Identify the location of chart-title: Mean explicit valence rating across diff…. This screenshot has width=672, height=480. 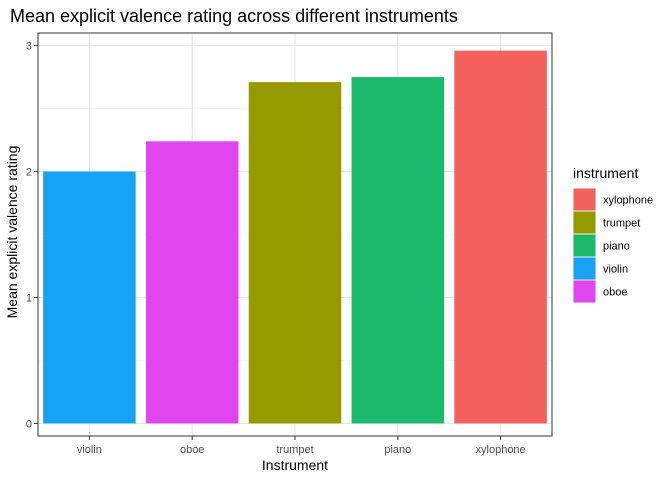
(234, 16).